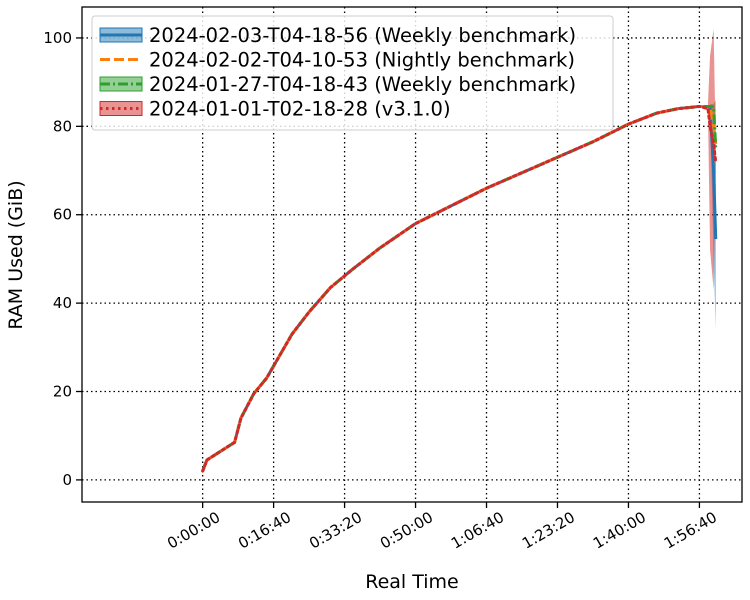 Image resolution: width=750 pixels, height=600 pixels. Describe the element at coordinates (67, 480) in the screenshot. I see `y-tick-label: 0` at that location.